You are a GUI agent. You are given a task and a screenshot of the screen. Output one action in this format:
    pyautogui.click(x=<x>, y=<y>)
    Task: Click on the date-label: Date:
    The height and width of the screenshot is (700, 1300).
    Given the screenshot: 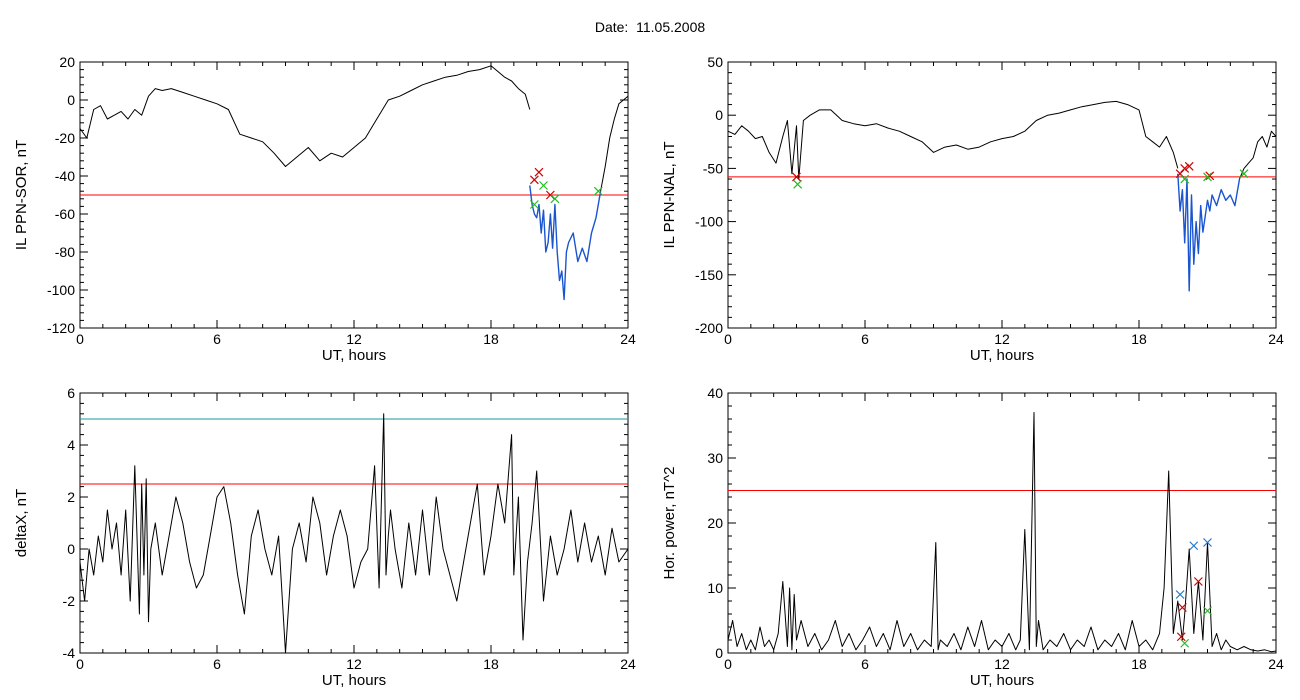 What is the action you would take?
    pyautogui.click(x=611, y=27)
    